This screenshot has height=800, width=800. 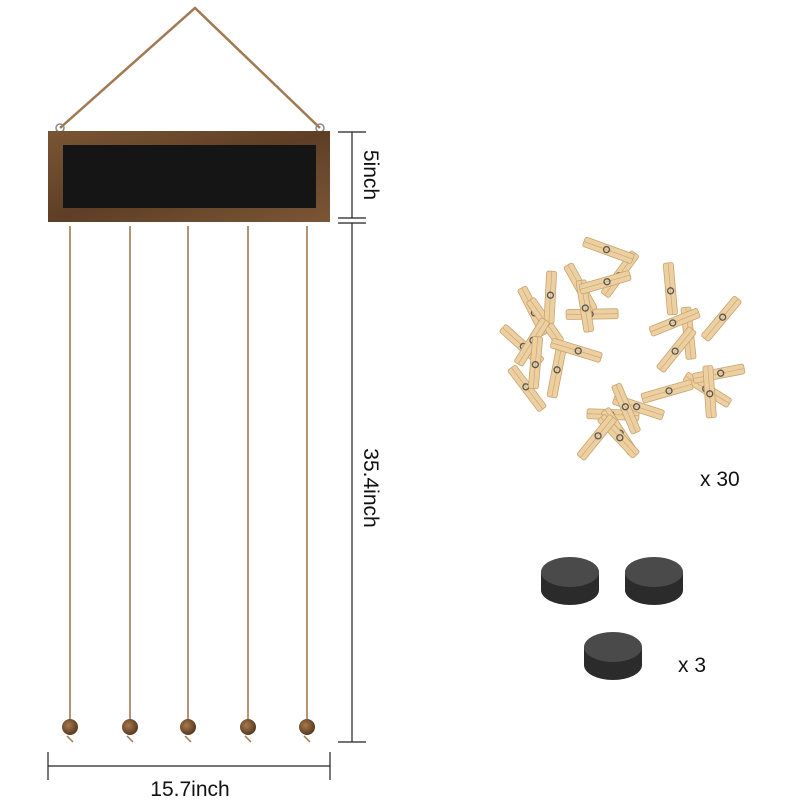 What do you see at coordinates (189, 176) in the screenshot?
I see `chalkboard` at bounding box center [189, 176].